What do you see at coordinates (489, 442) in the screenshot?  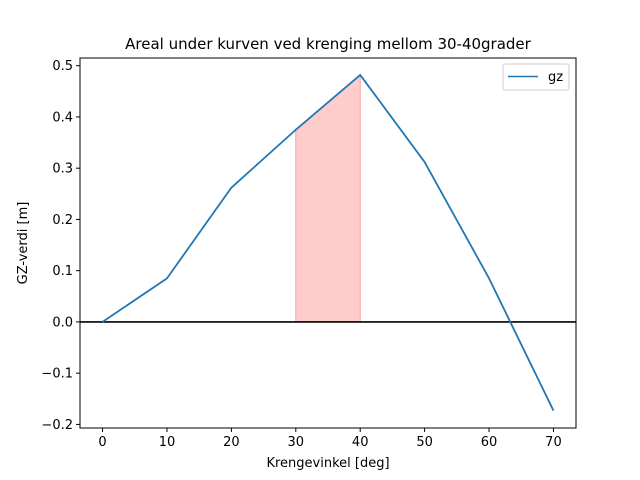 I see `x-tick-label: 60` at bounding box center [489, 442].